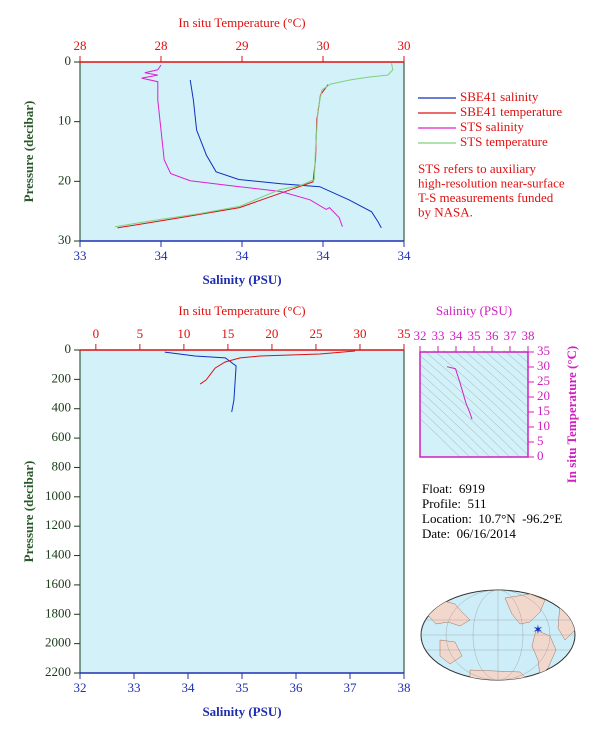  I want to click on y-tick-label: 35, so click(543, 350).